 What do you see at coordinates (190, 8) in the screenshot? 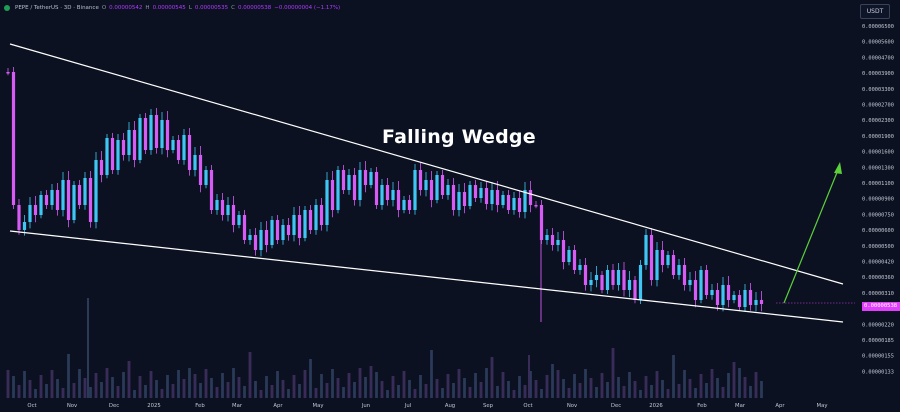
I see `low-label: L` at bounding box center [190, 8].